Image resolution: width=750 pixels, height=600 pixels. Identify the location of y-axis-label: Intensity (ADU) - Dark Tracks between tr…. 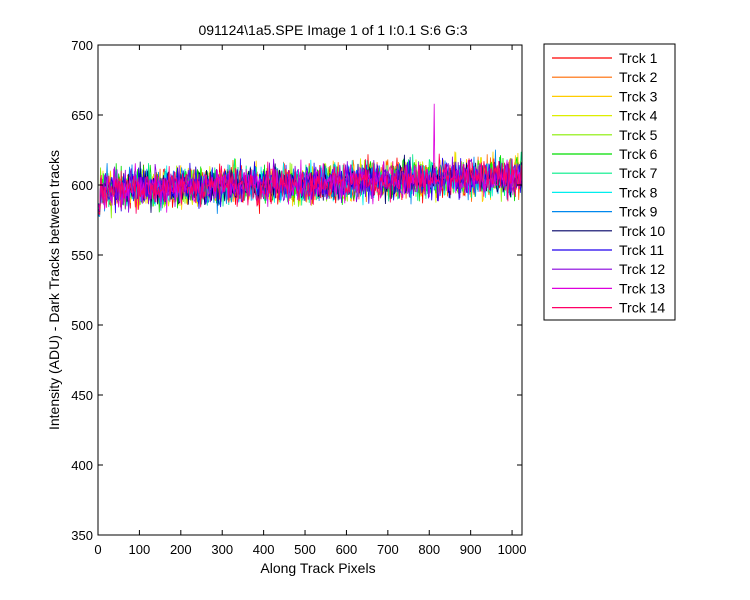
(54, 290).